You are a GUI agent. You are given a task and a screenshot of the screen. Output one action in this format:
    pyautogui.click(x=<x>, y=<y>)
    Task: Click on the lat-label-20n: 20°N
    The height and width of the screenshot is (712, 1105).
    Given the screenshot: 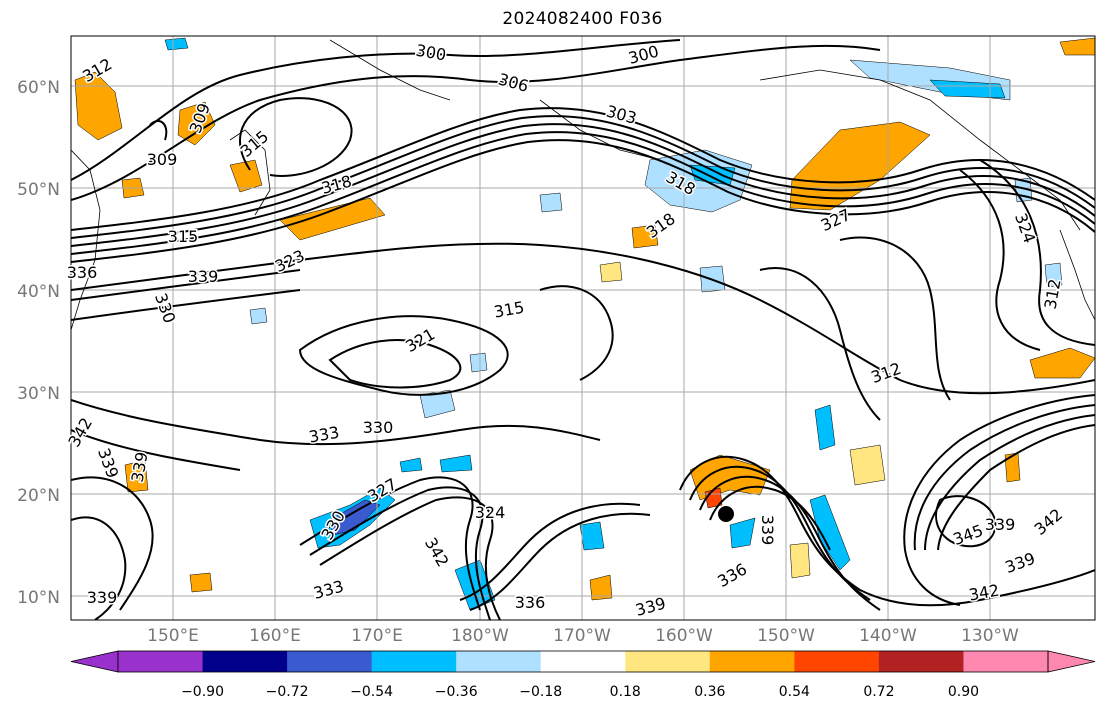 What is the action you would take?
    pyautogui.click(x=38, y=496)
    